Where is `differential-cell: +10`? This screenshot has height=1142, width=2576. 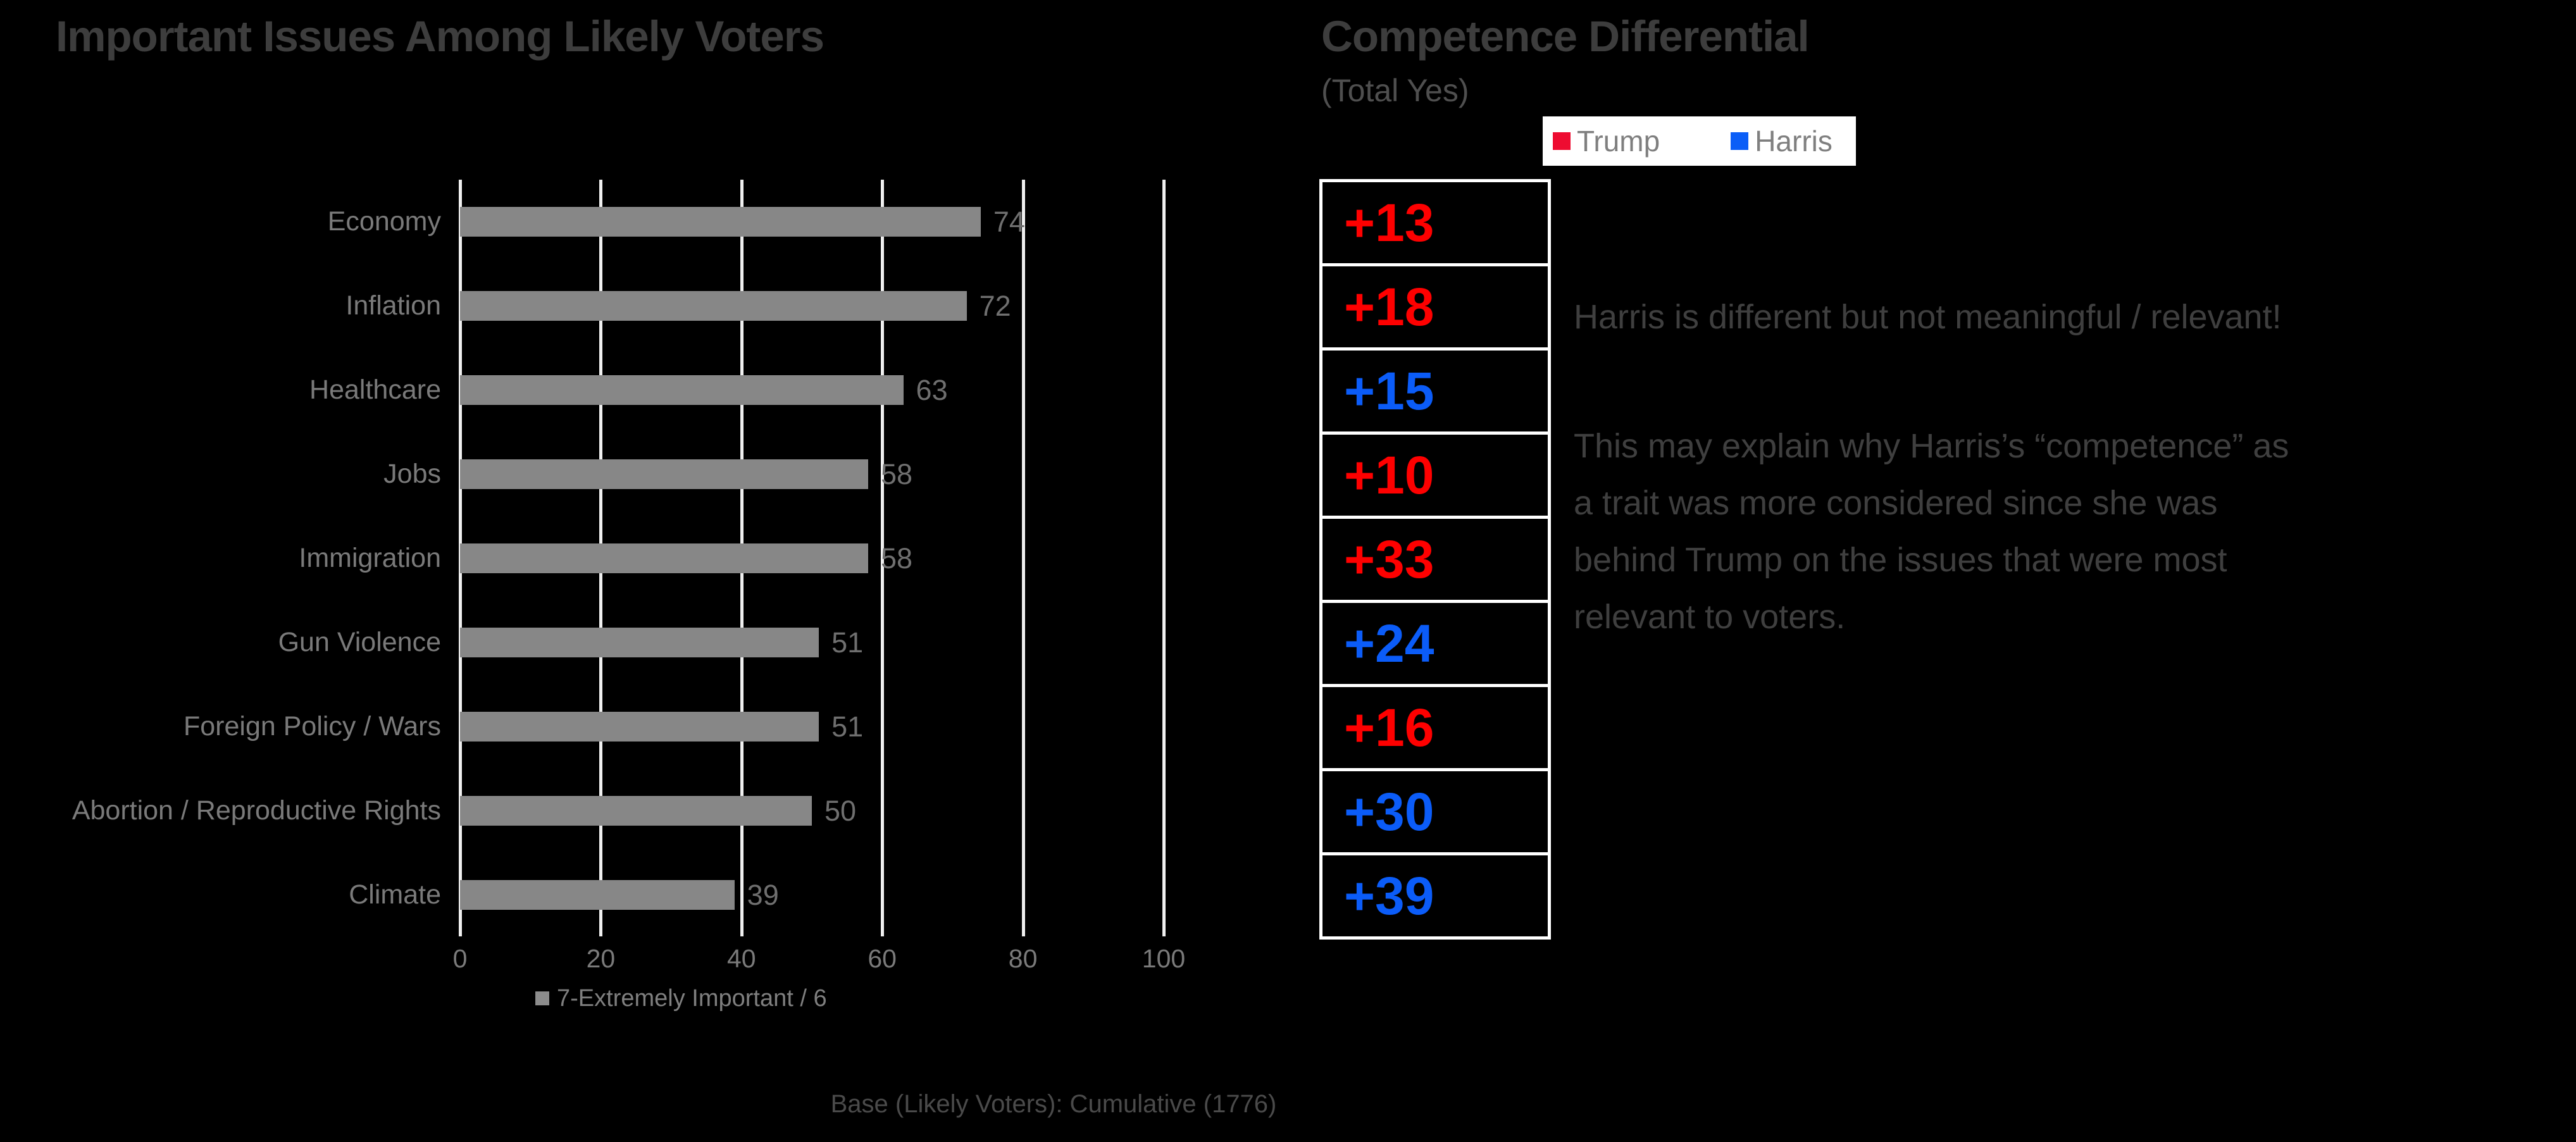
differential-cell: +10 is located at coordinates (1435, 477).